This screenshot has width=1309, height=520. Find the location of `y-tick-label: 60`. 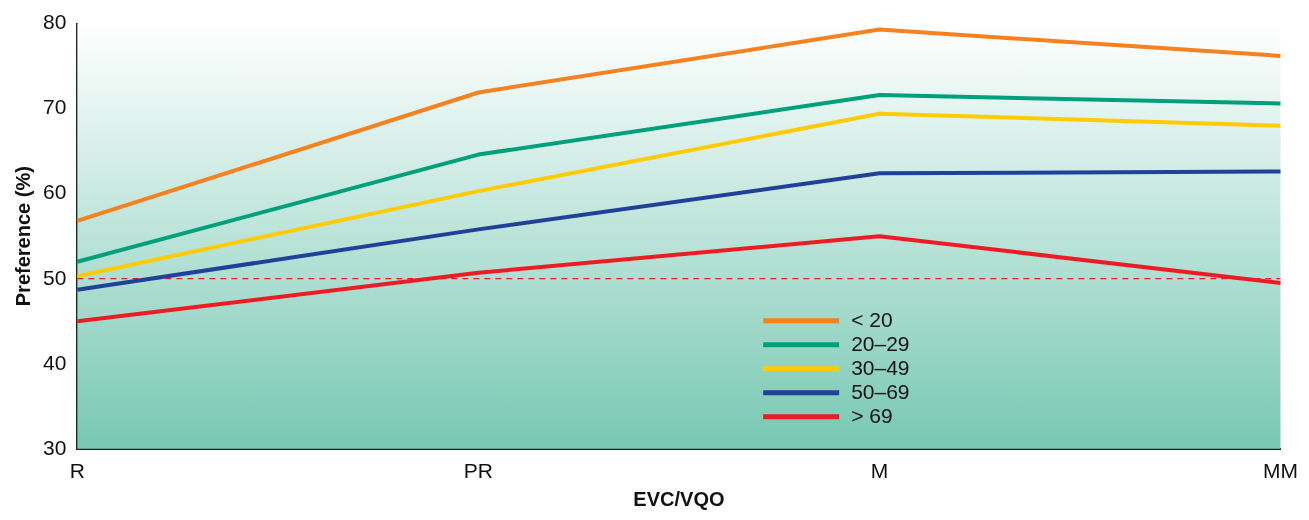

y-tick-label: 60 is located at coordinates (55, 192).